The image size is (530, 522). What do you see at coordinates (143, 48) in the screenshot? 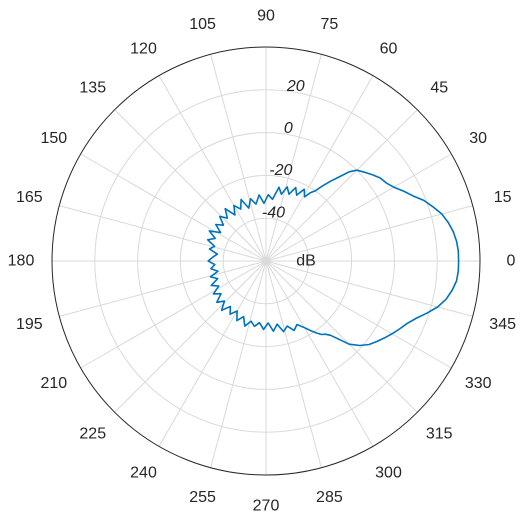
I see `theta-tick-label-120: 120` at bounding box center [143, 48].